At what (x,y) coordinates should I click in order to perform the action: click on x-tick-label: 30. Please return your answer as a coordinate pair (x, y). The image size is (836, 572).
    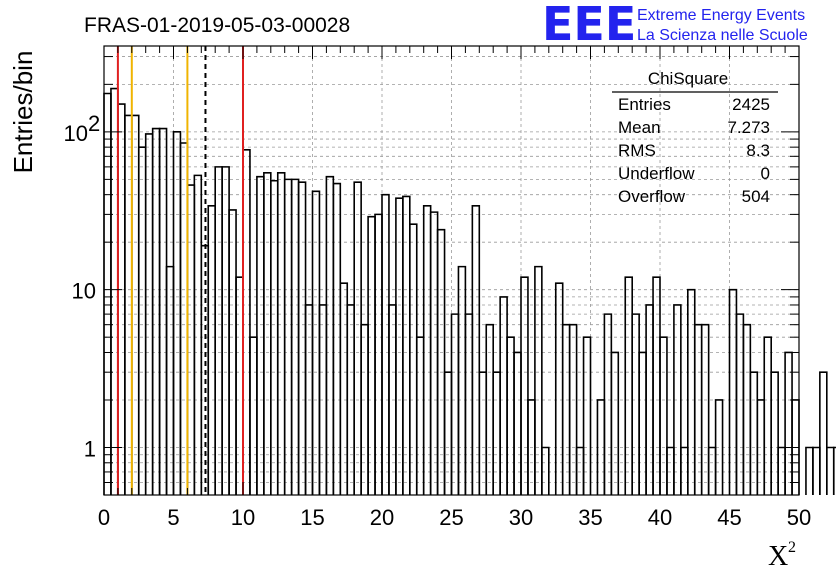
    Looking at the image, I should click on (521, 517).